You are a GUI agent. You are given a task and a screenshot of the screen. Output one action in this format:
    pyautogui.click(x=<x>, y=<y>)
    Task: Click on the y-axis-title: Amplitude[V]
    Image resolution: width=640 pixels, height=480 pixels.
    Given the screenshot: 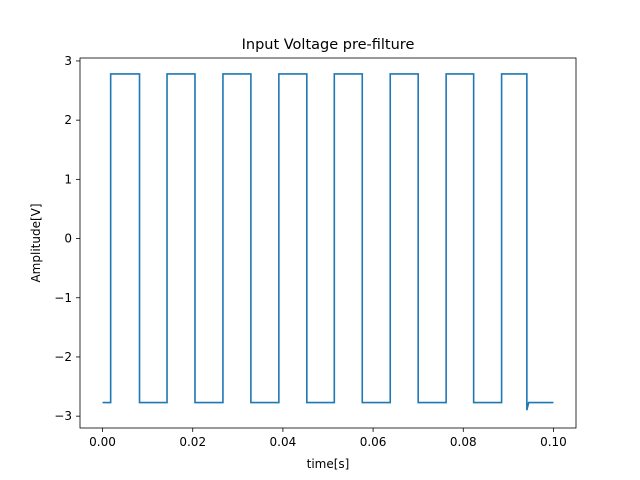 What is the action you would take?
    pyautogui.click(x=36, y=242)
    